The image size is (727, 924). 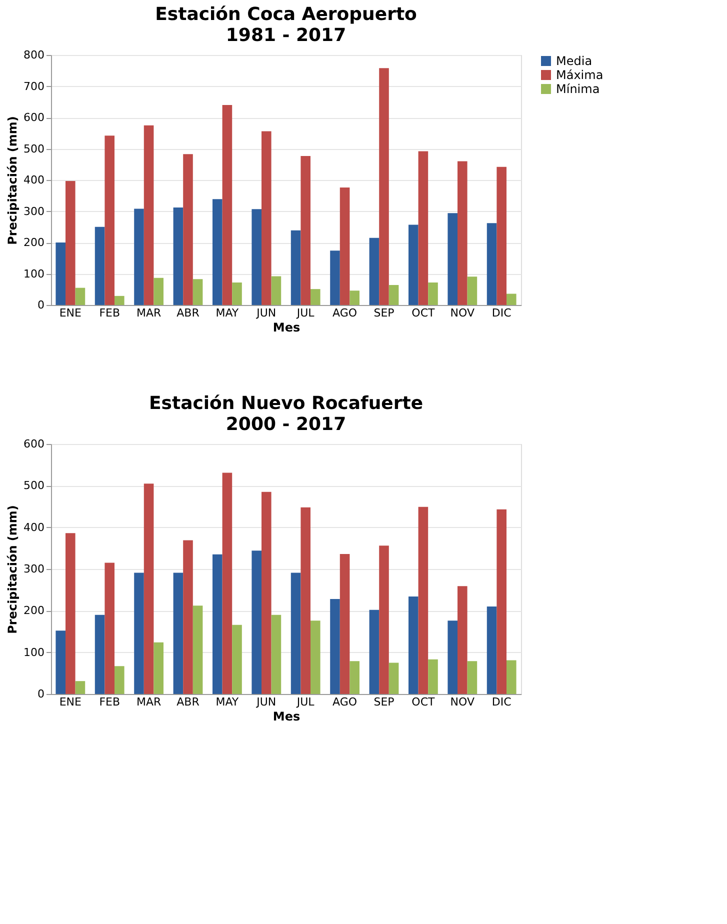 What do you see at coordinates (580, 75) in the screenshot?
I see `legend-label: Máxima` at bounding box center [580, 75].